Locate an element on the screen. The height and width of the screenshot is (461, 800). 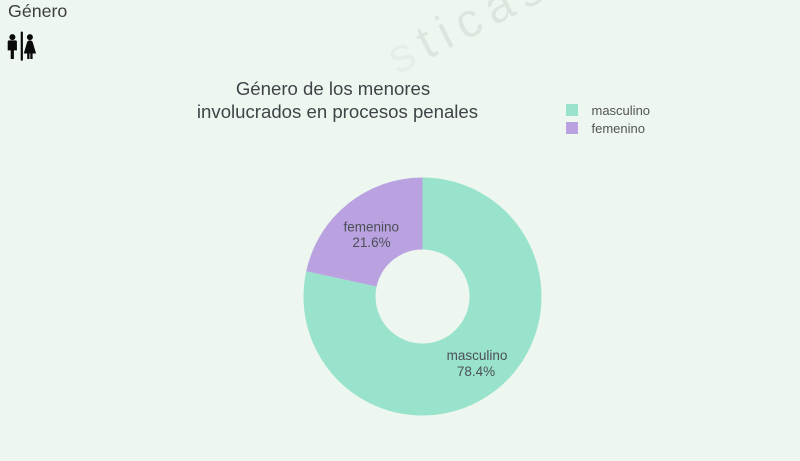
svg-text: femenino is located at coordinates (372, 226).